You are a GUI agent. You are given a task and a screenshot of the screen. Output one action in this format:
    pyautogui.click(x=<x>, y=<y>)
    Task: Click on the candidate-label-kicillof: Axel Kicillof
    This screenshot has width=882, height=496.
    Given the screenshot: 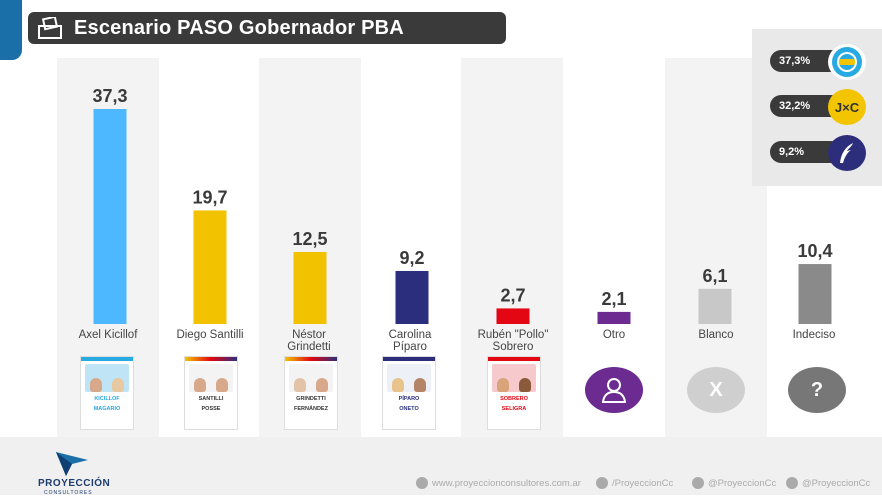 What is the action you would take?
    pyautogui.click(x=108, y=335)
    